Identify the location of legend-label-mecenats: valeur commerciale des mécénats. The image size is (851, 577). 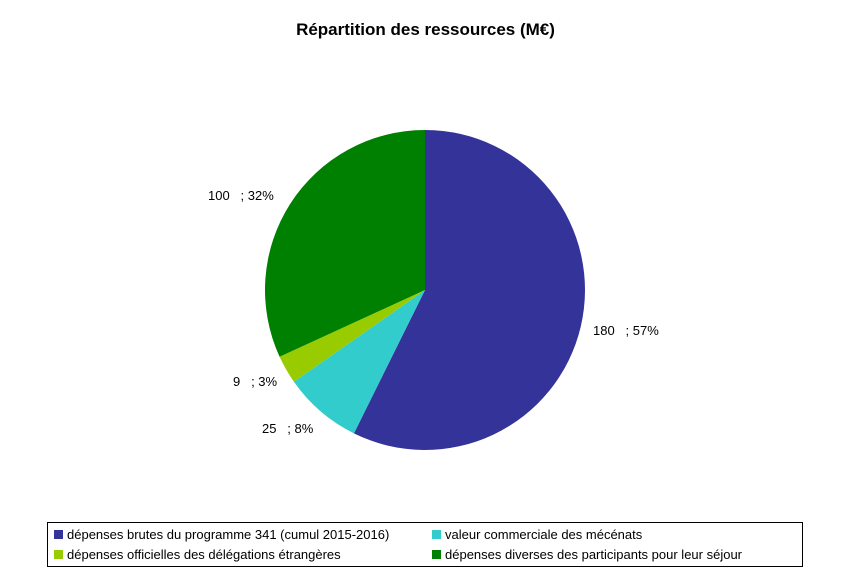
(544, 534).